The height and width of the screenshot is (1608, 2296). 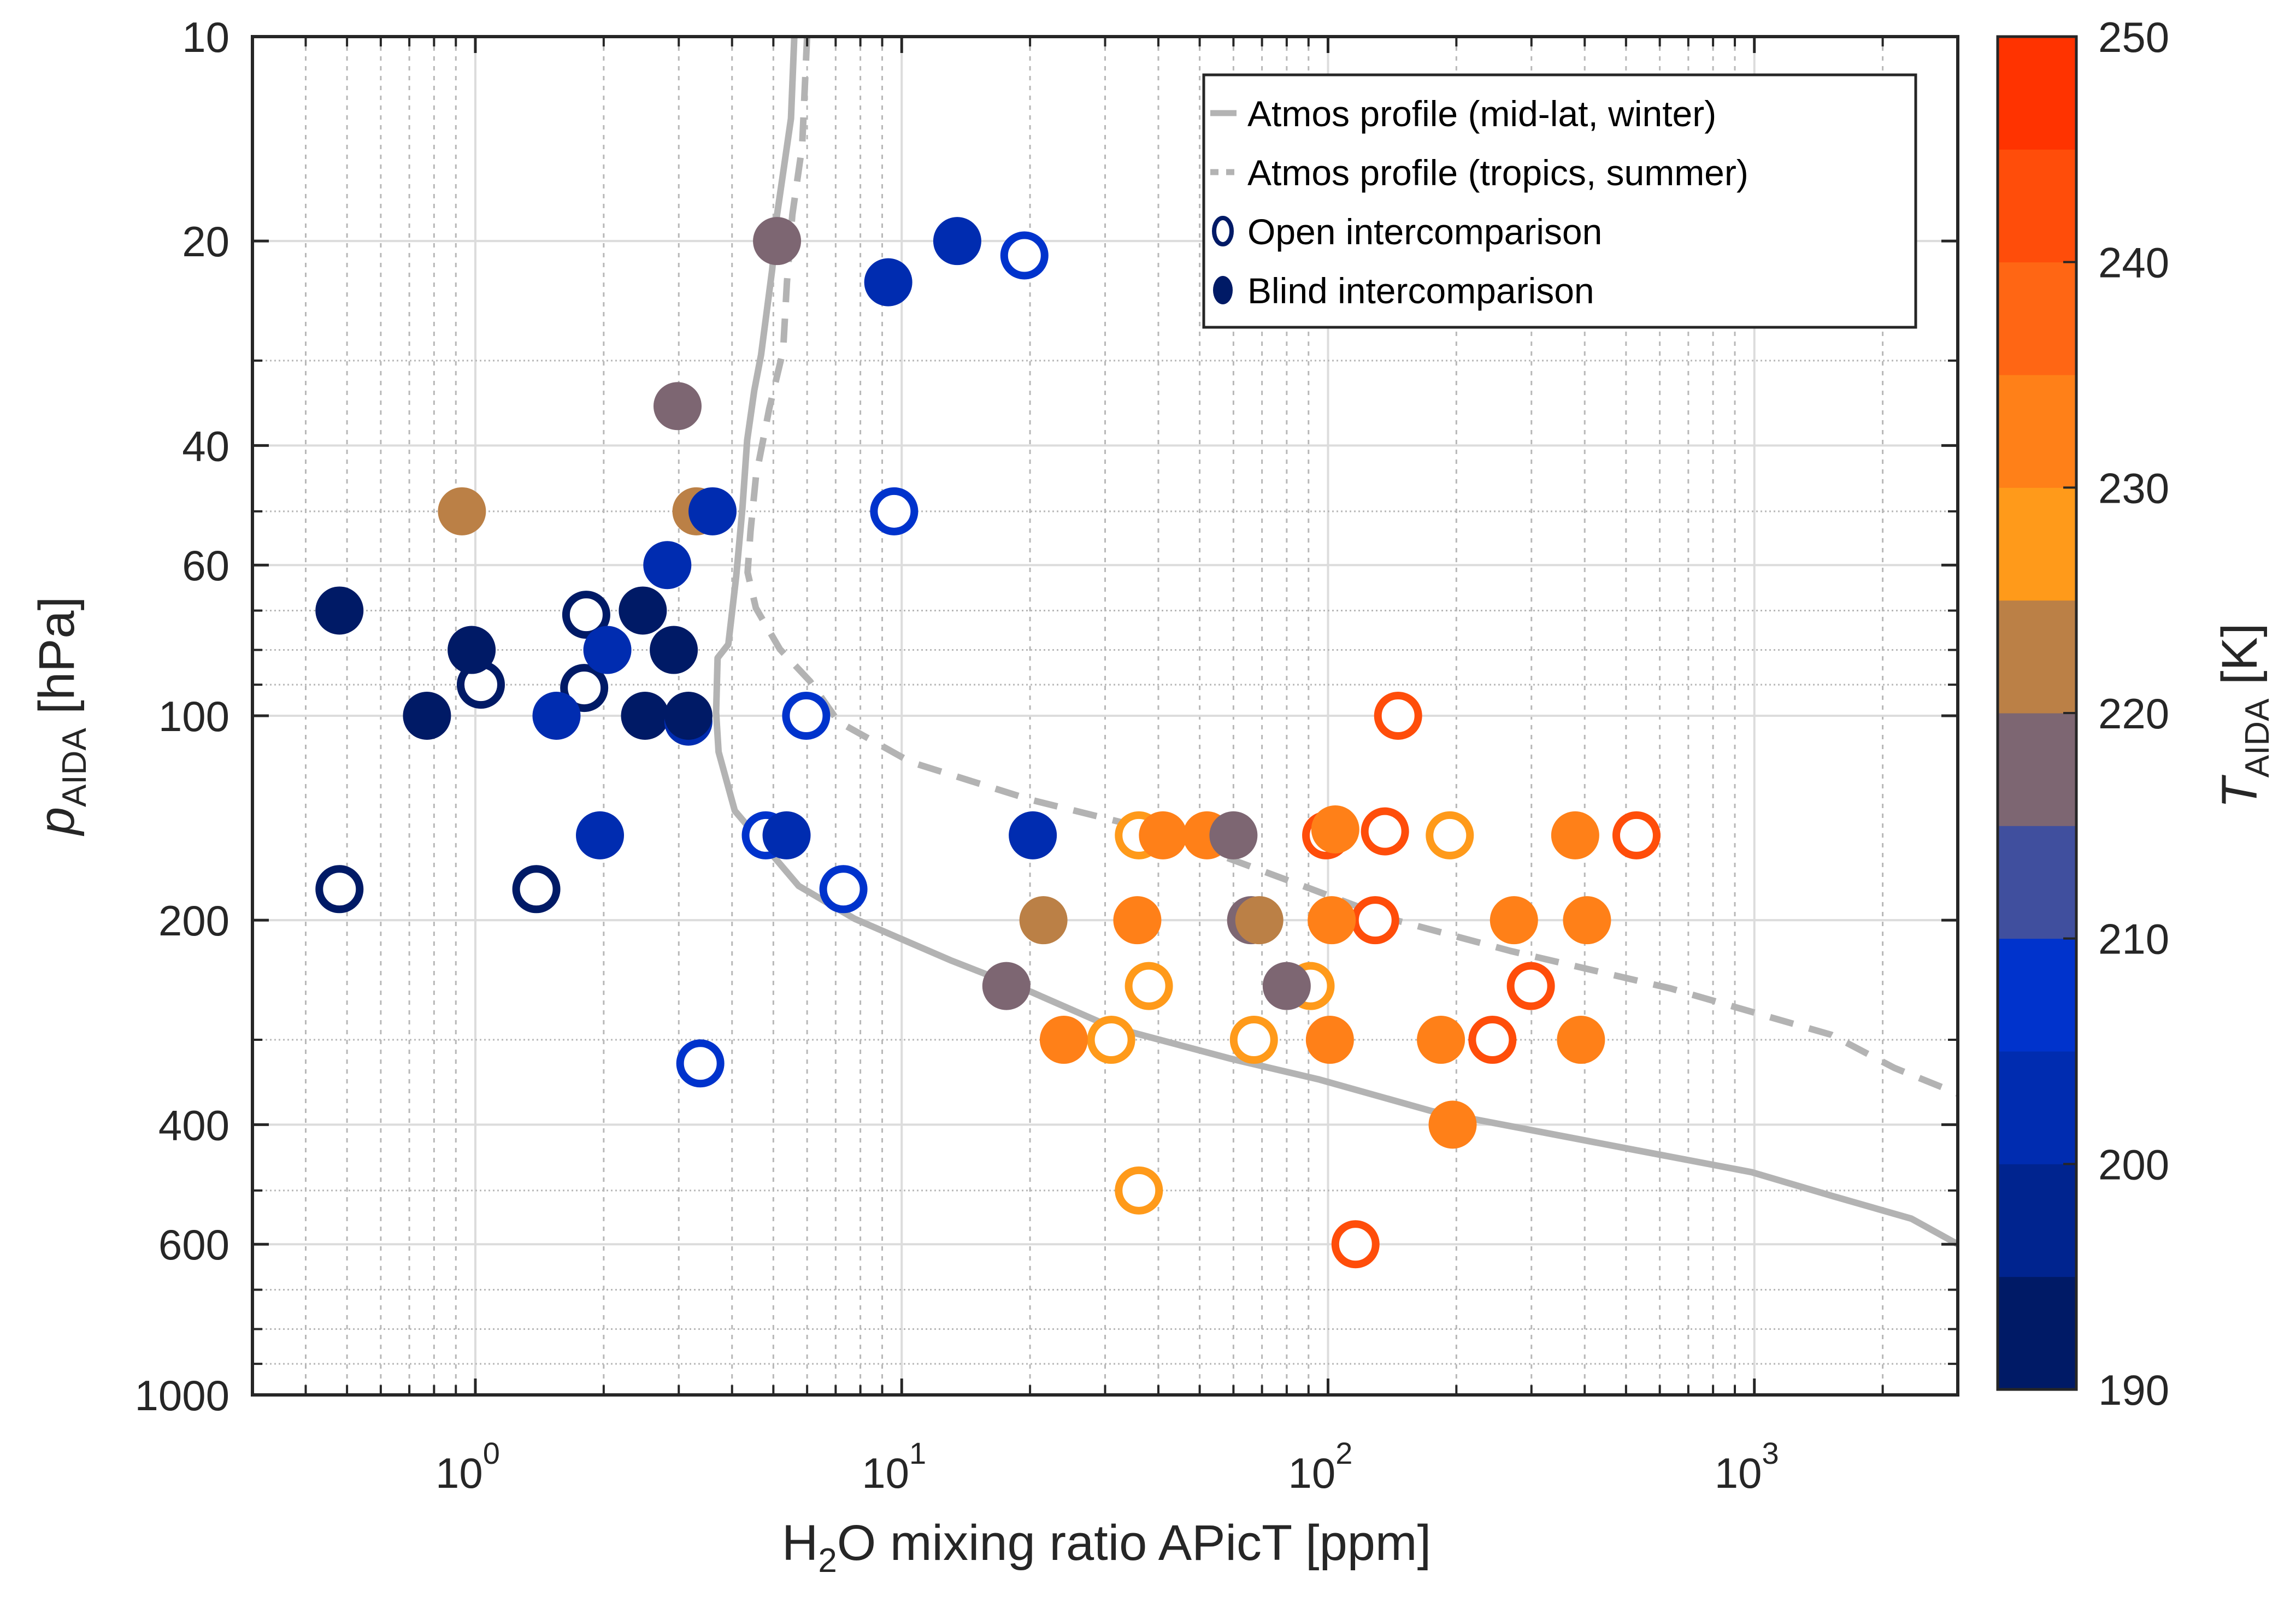 What do you see at coordinates (194, 716) in the screenshot?
I see `y-tick-label: 100` at bounding box center [194, 716].